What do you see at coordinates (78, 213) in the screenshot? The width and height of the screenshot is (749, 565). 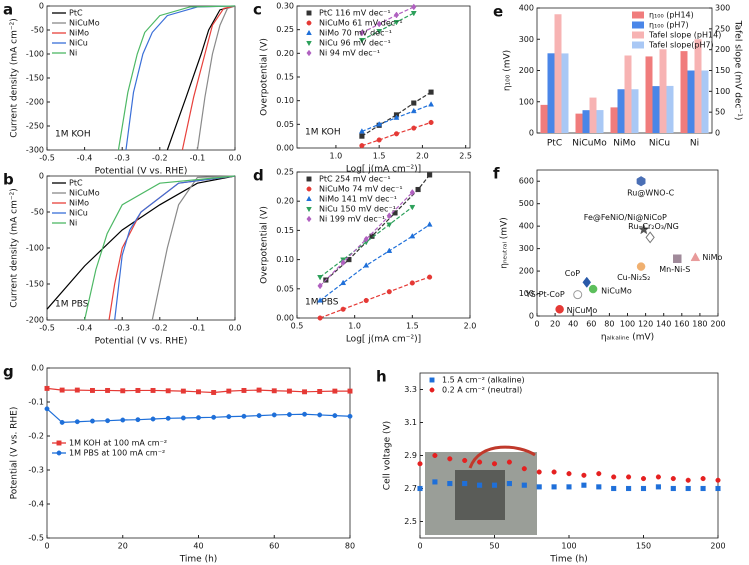 I see `legend-label: NiCu` at bounding box center [78, 213].